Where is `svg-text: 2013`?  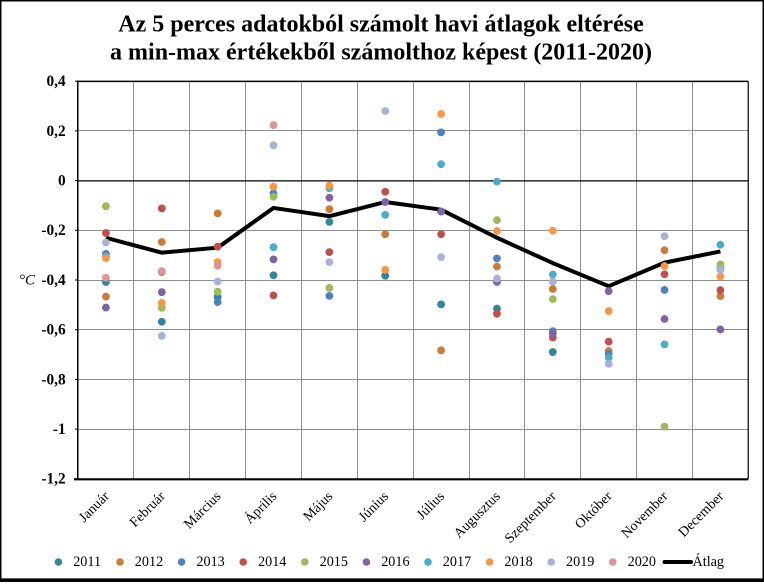
svg-text: 2013 is located at coordinates (210, 562).